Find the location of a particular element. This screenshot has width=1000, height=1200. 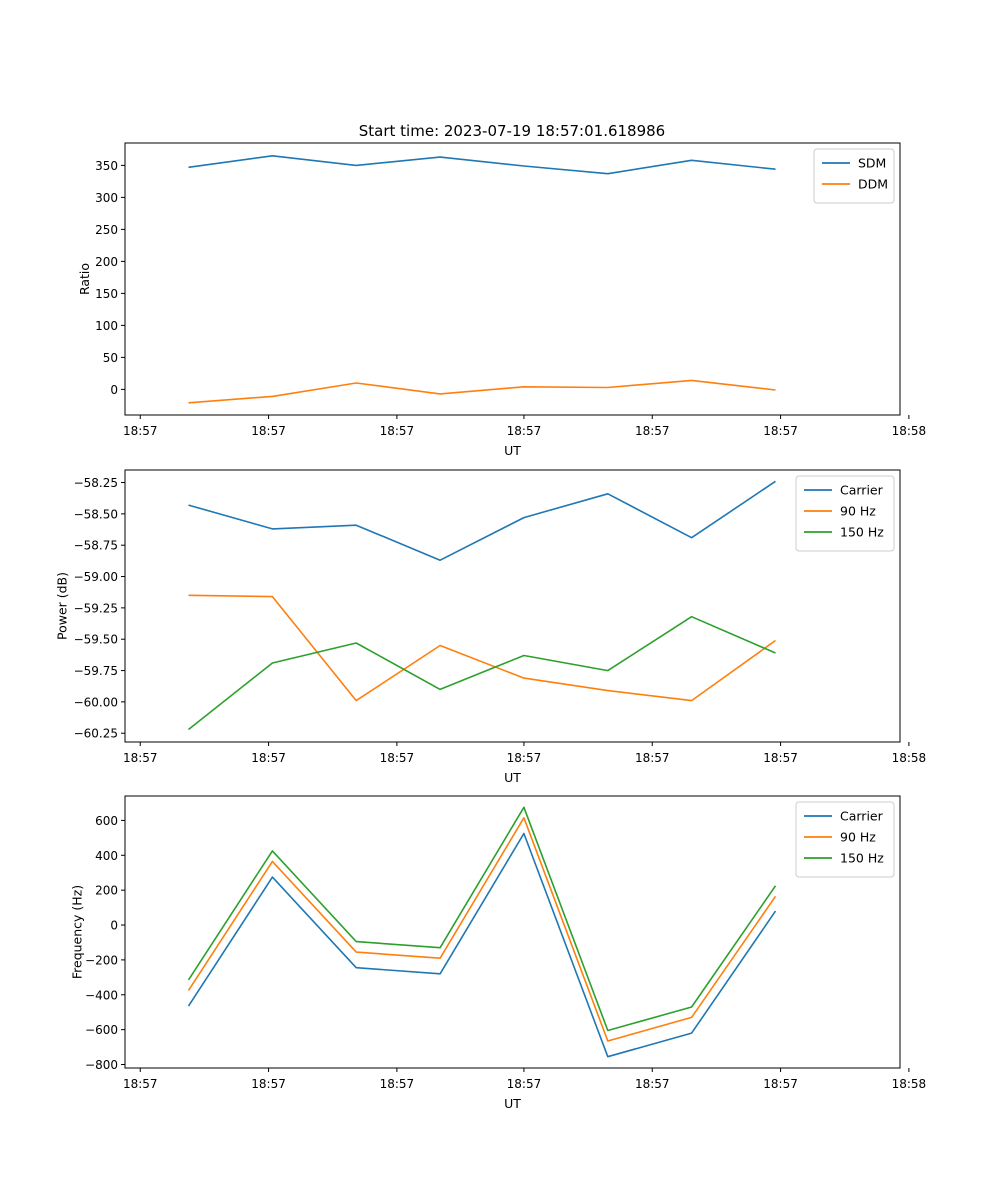

y-tick-label: −59.75 is located at coordinates (96, 671).